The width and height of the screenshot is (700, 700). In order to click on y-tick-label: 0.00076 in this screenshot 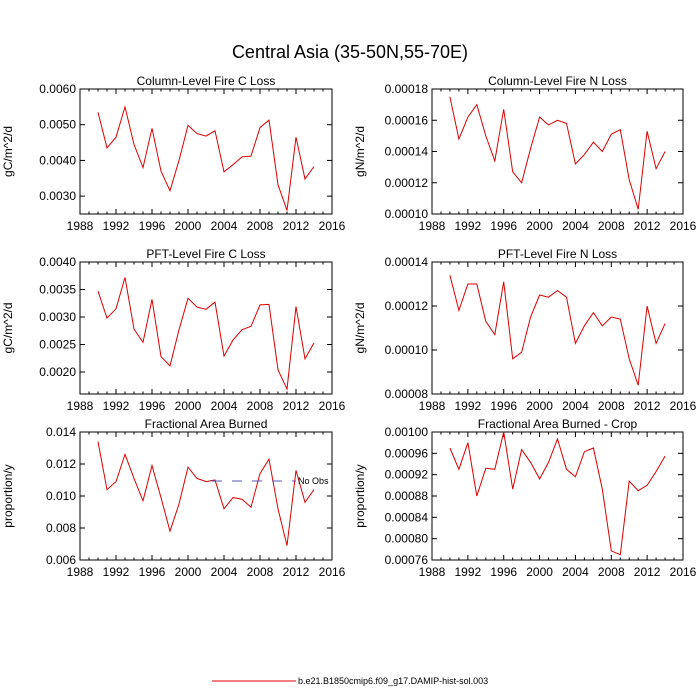, I will do `click(407, 560)`.